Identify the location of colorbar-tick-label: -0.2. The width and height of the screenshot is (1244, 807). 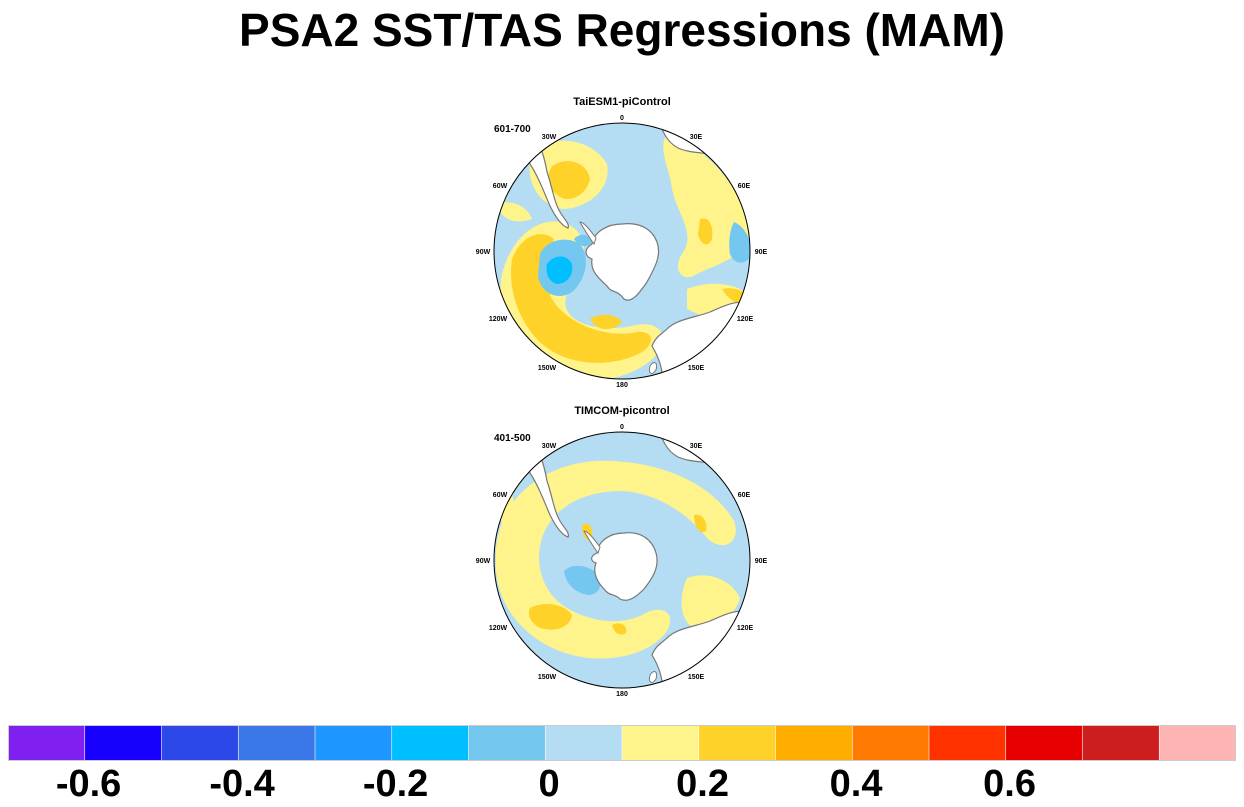
(395, 784).